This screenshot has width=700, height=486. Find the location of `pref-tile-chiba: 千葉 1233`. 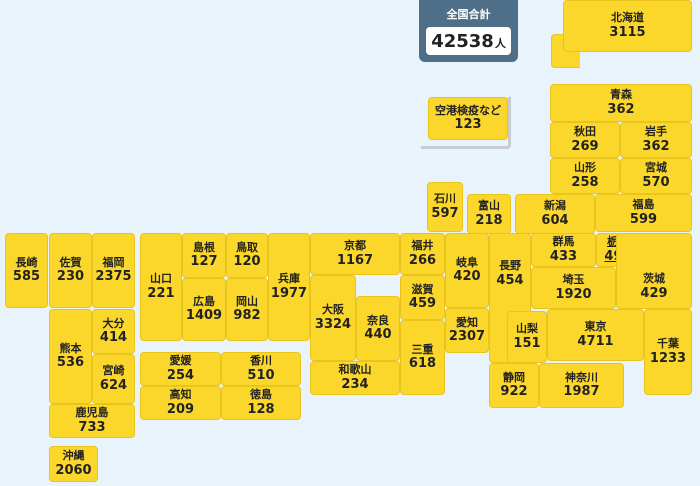

pref-tile-chiba: 千葉 1233 is located at coordinates (668, 352).